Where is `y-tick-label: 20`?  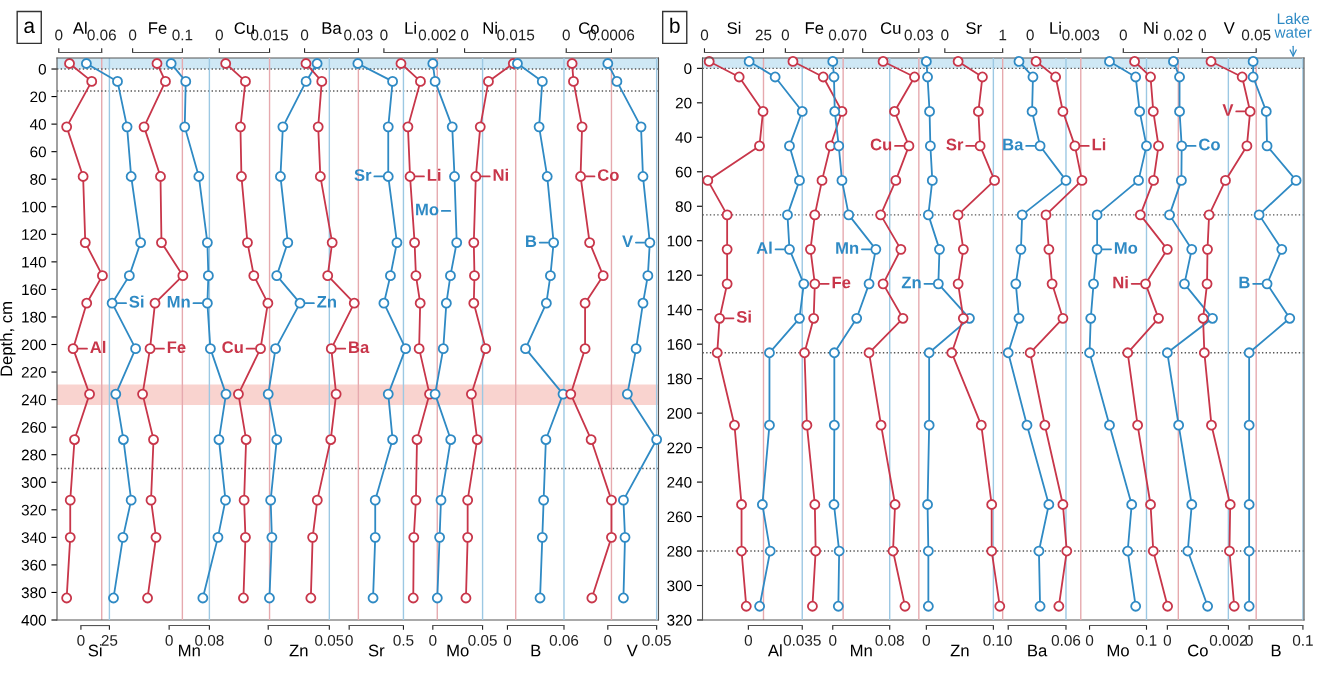 y-tick-label: 20 is located at coordinates (38, 97).